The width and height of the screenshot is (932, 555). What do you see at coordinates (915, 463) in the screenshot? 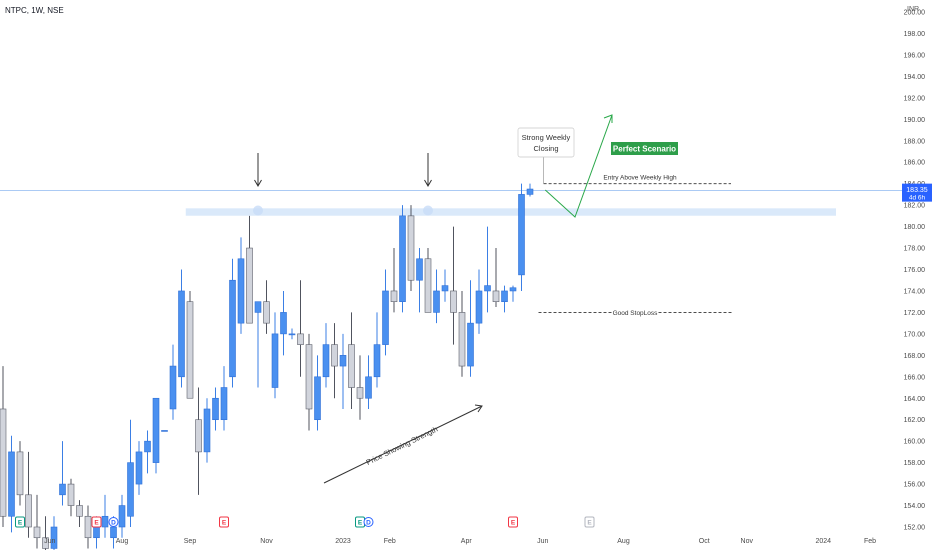
I see `y-tick-label: 158.00` at bounding box center [915, 463].